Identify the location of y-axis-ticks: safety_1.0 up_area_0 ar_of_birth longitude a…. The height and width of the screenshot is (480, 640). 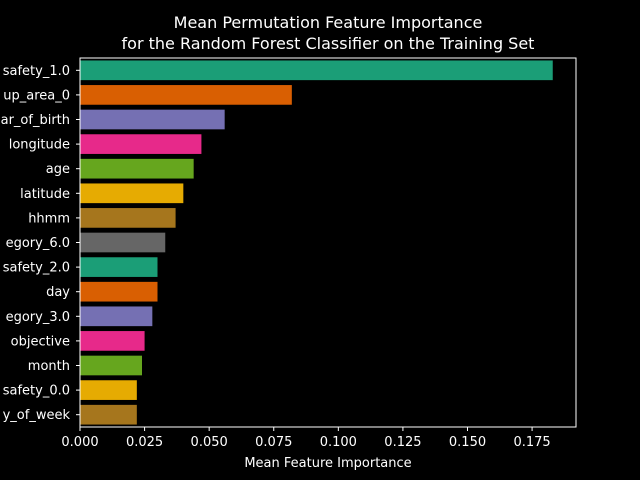
(40, 243).